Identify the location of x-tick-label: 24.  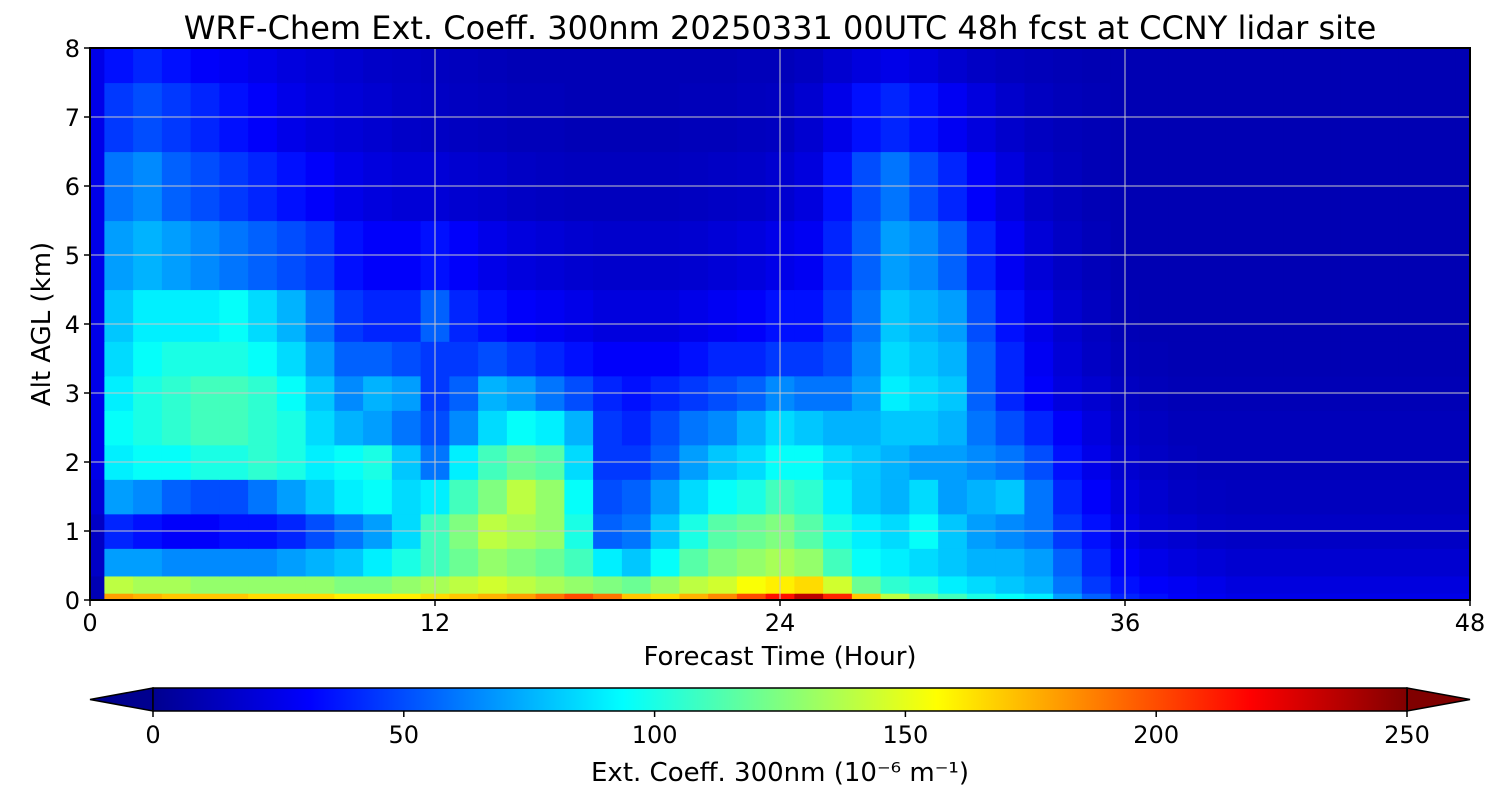
(780, 623).